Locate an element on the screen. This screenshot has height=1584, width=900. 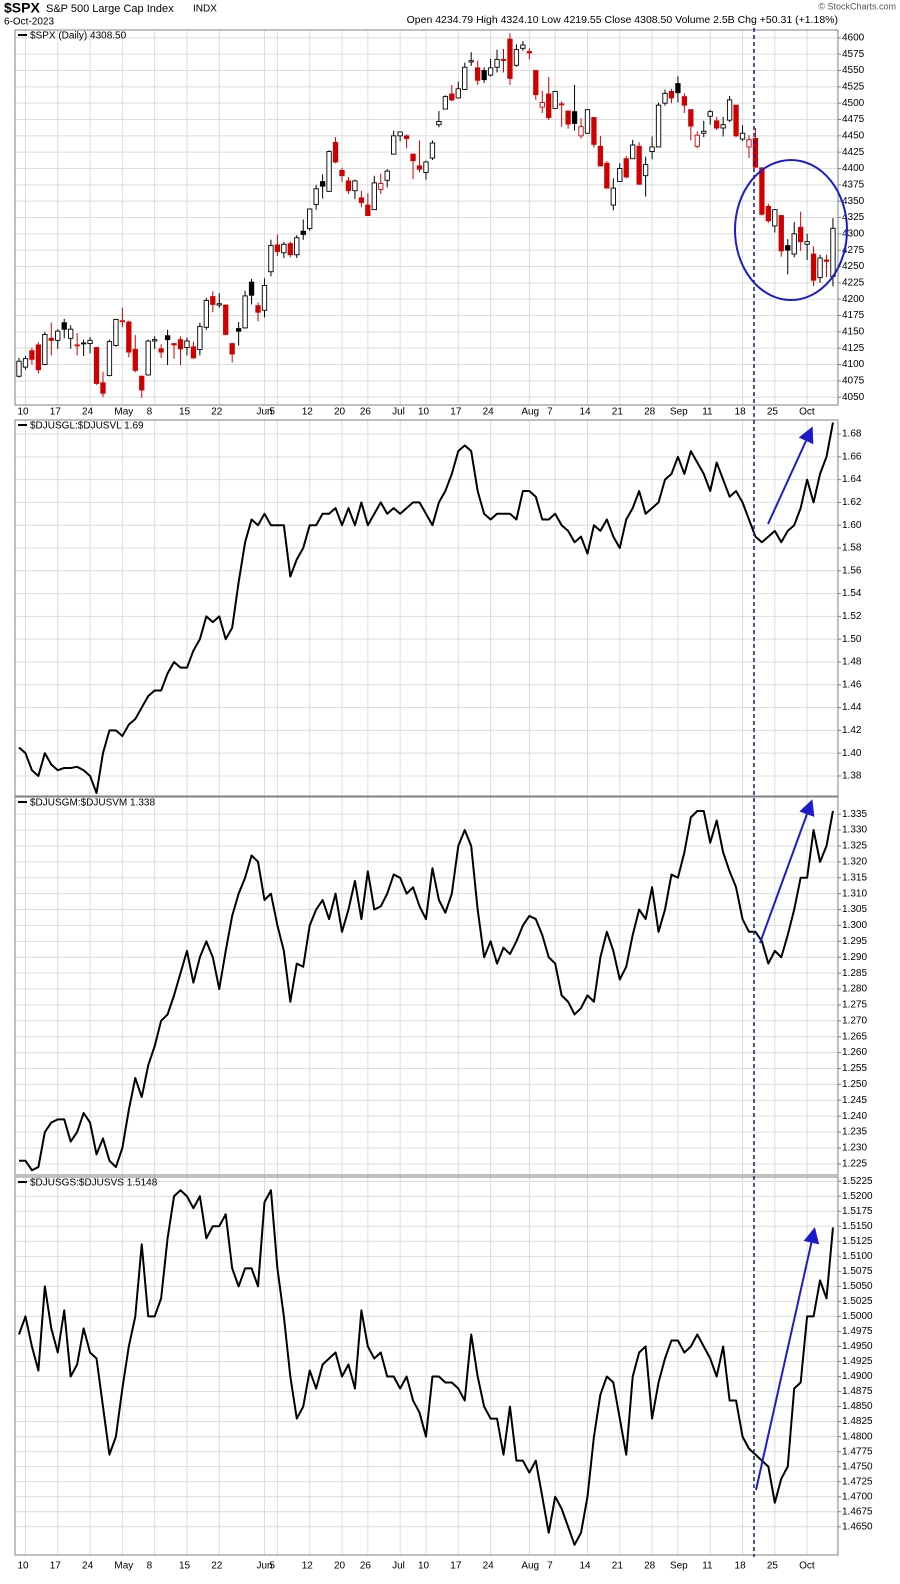
y-tick-label: 4425 is located at coordinates (853, 152).